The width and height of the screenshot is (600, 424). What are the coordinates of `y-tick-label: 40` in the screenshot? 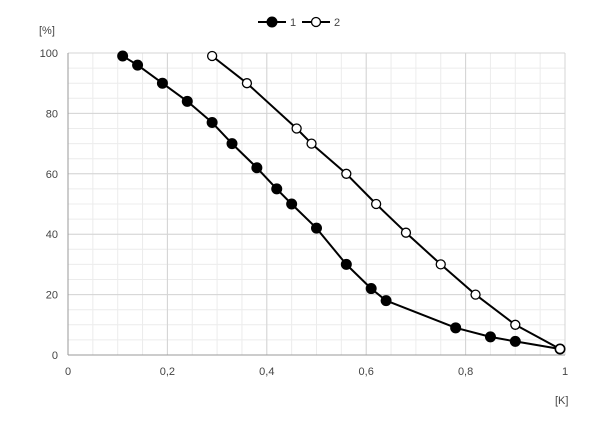 It's located at (52, 235).